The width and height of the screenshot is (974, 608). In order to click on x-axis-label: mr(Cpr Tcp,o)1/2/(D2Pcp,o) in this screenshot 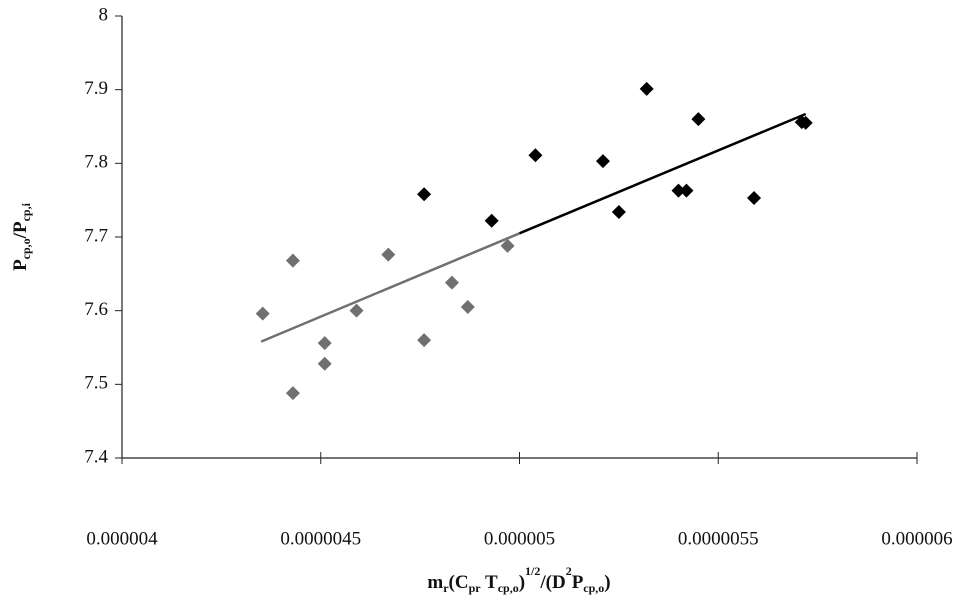, I will do `click(518, 579)`.